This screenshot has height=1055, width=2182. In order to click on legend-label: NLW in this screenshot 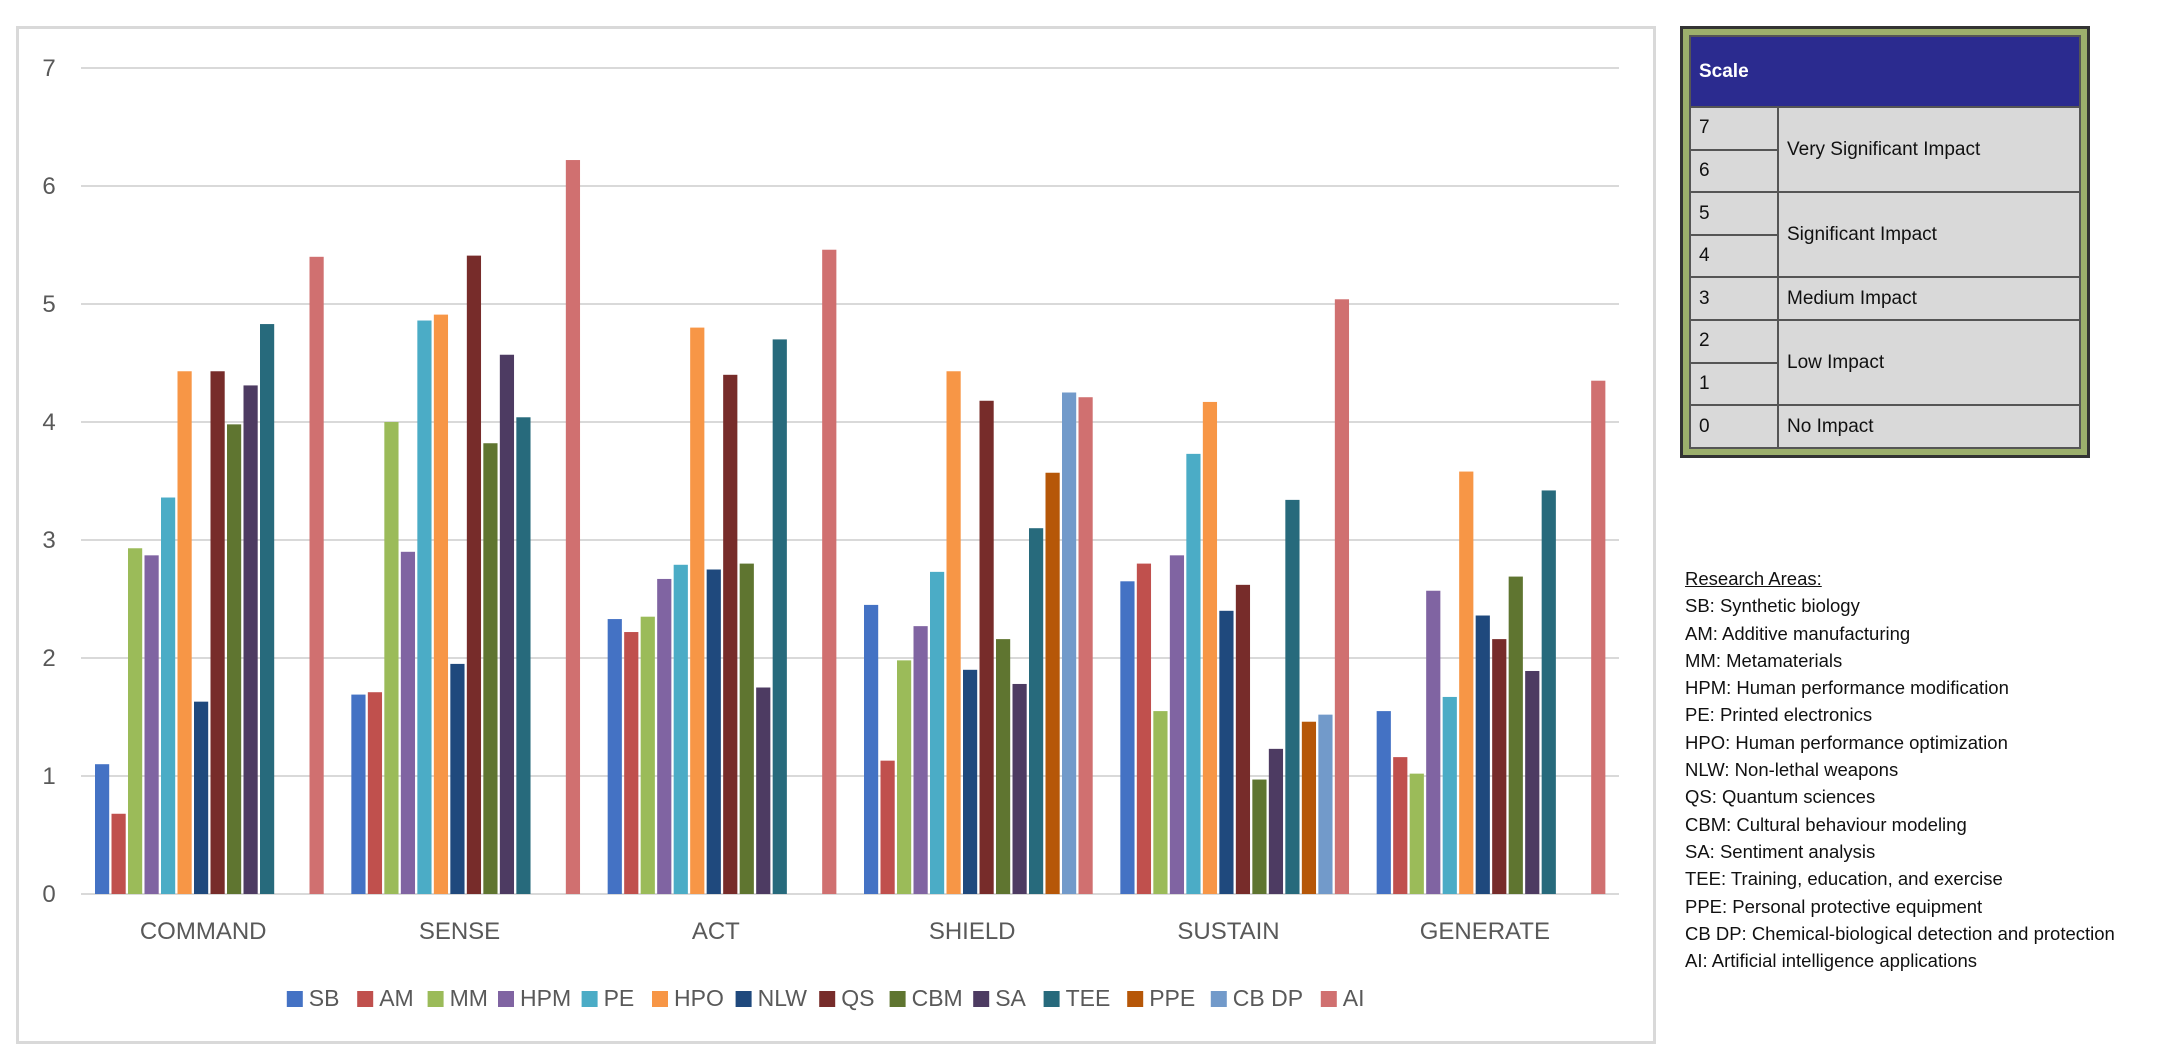, I will do `click(783, 998)`.